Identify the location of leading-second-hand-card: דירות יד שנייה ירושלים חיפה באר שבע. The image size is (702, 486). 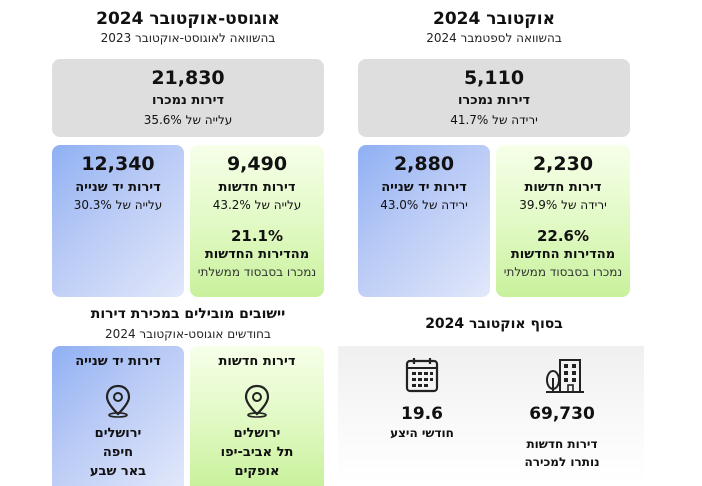
(118, 416).